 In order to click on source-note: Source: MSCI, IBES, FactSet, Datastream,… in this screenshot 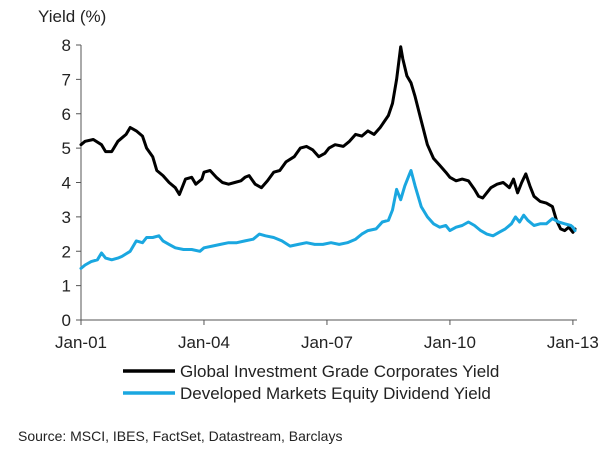, I will do `click(180, 436)`.